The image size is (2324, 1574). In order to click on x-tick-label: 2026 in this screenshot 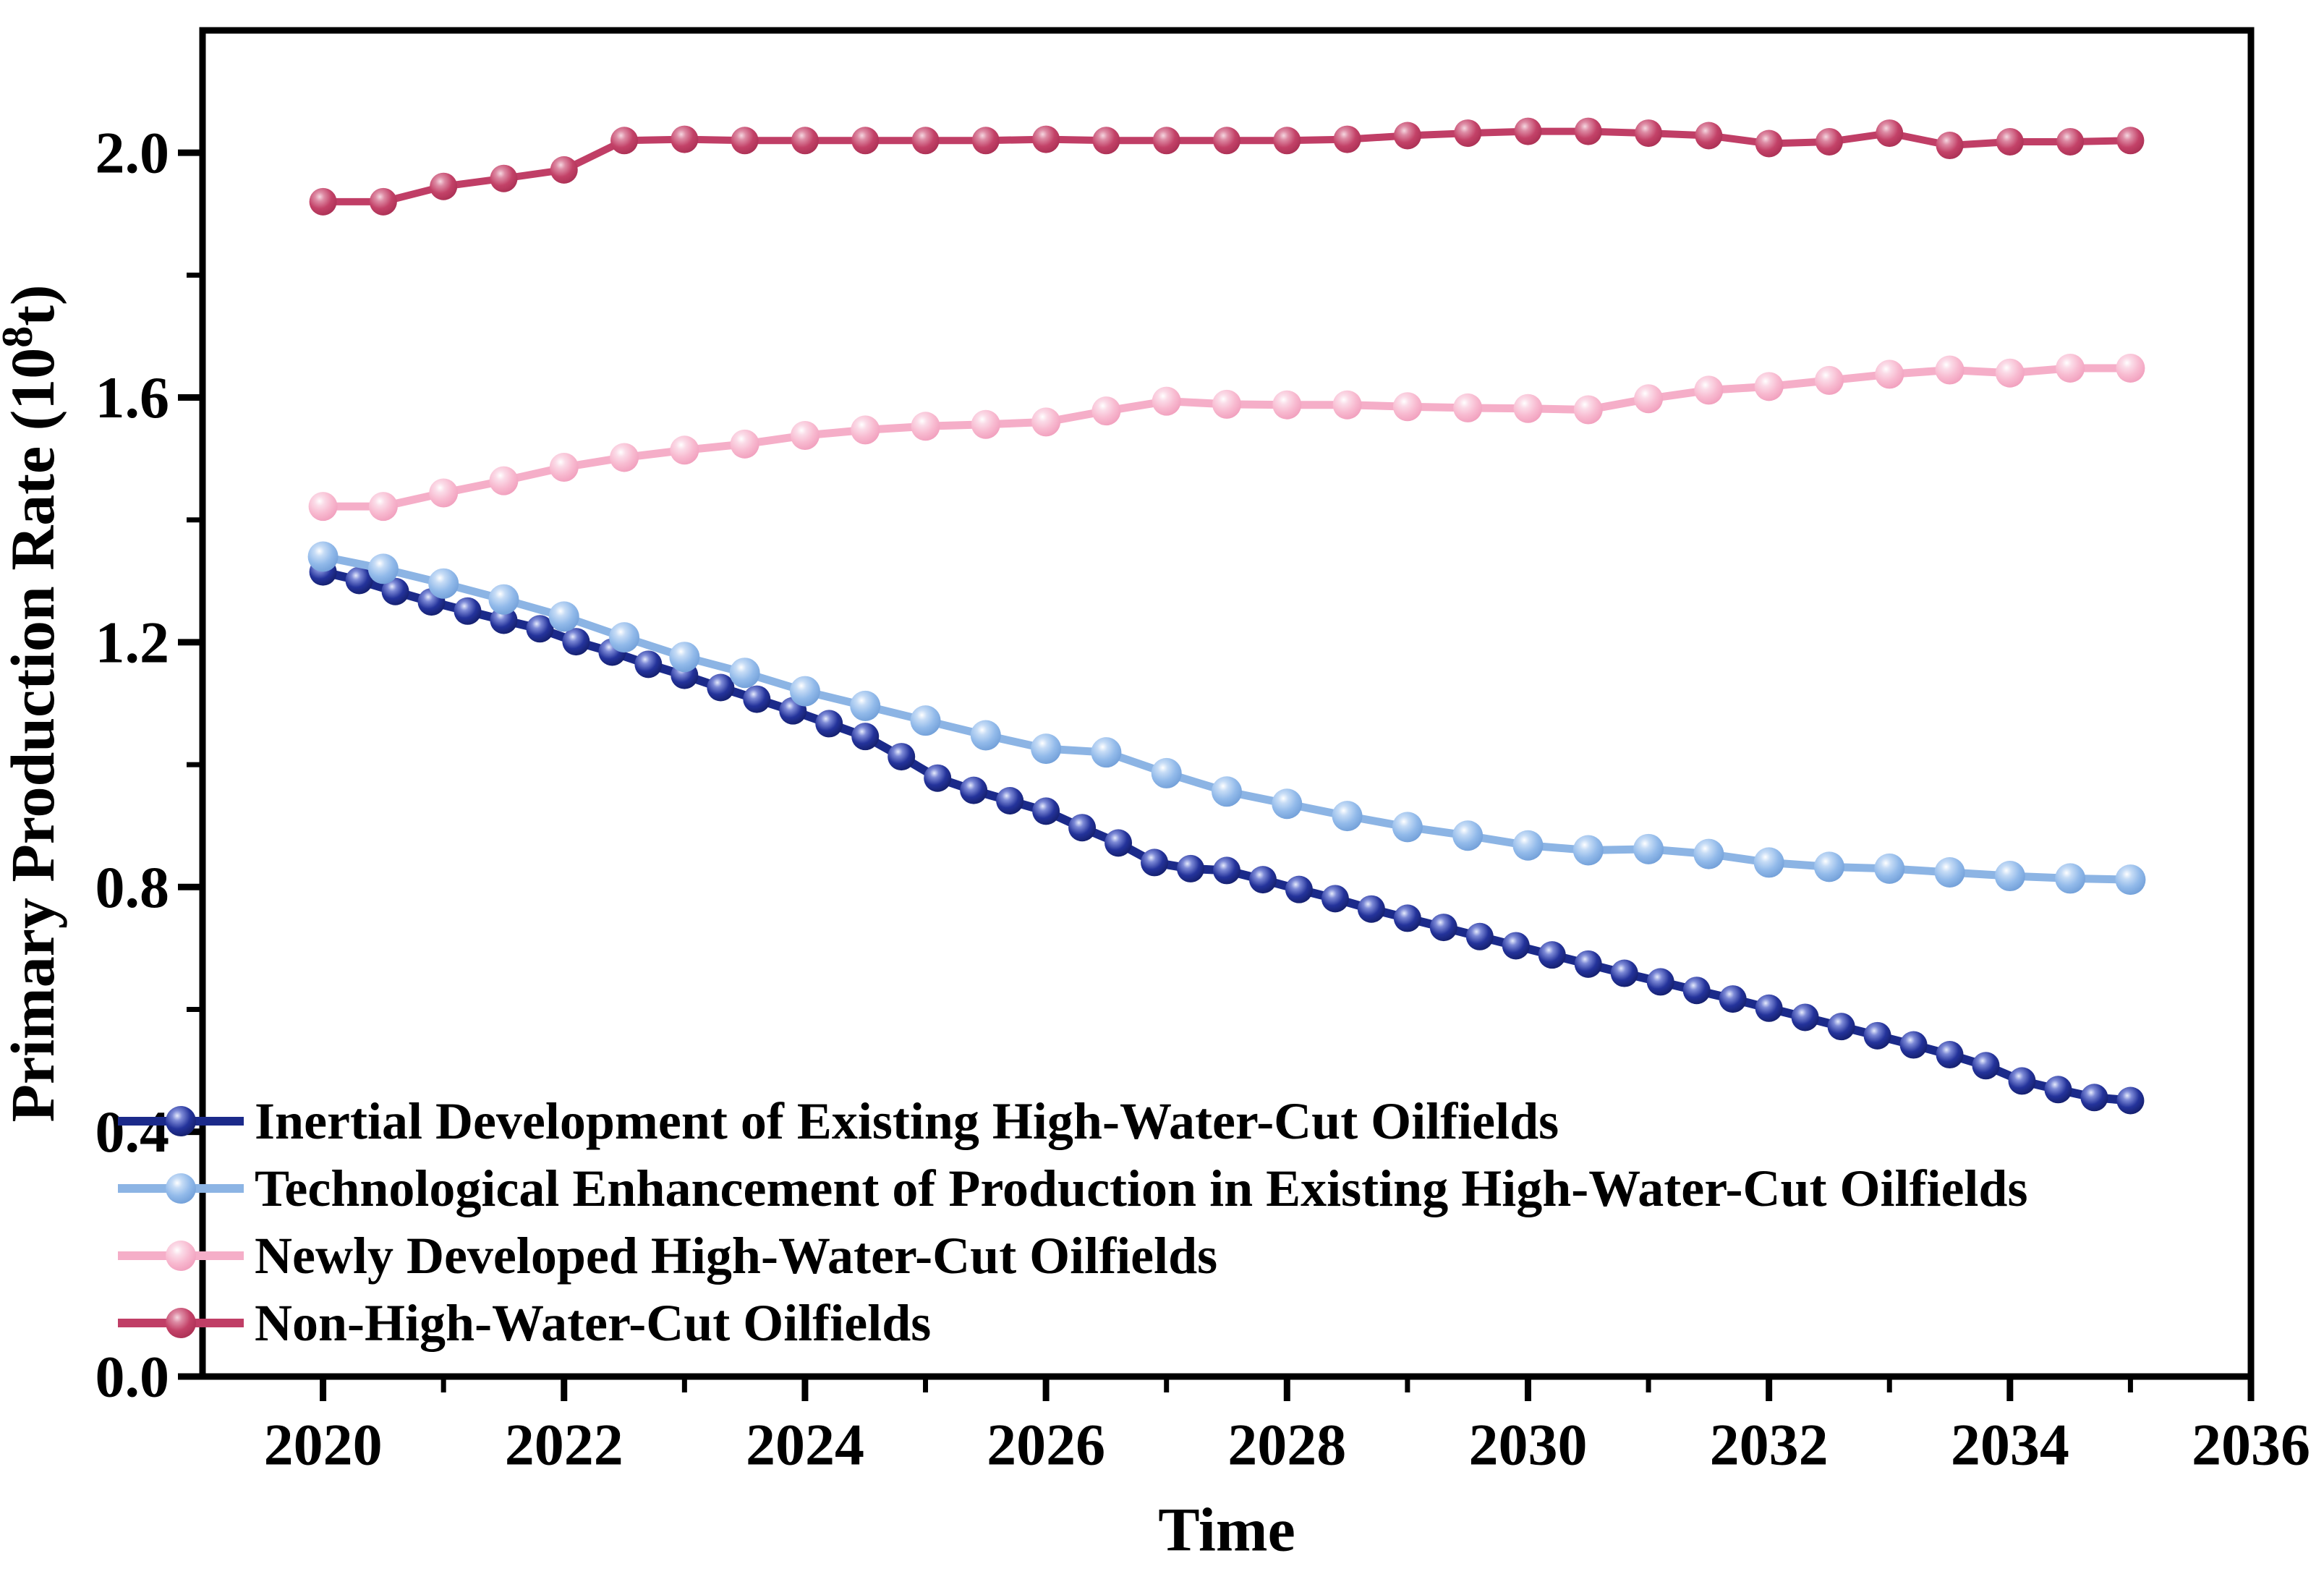, I will do `click(1046, 1444)`.